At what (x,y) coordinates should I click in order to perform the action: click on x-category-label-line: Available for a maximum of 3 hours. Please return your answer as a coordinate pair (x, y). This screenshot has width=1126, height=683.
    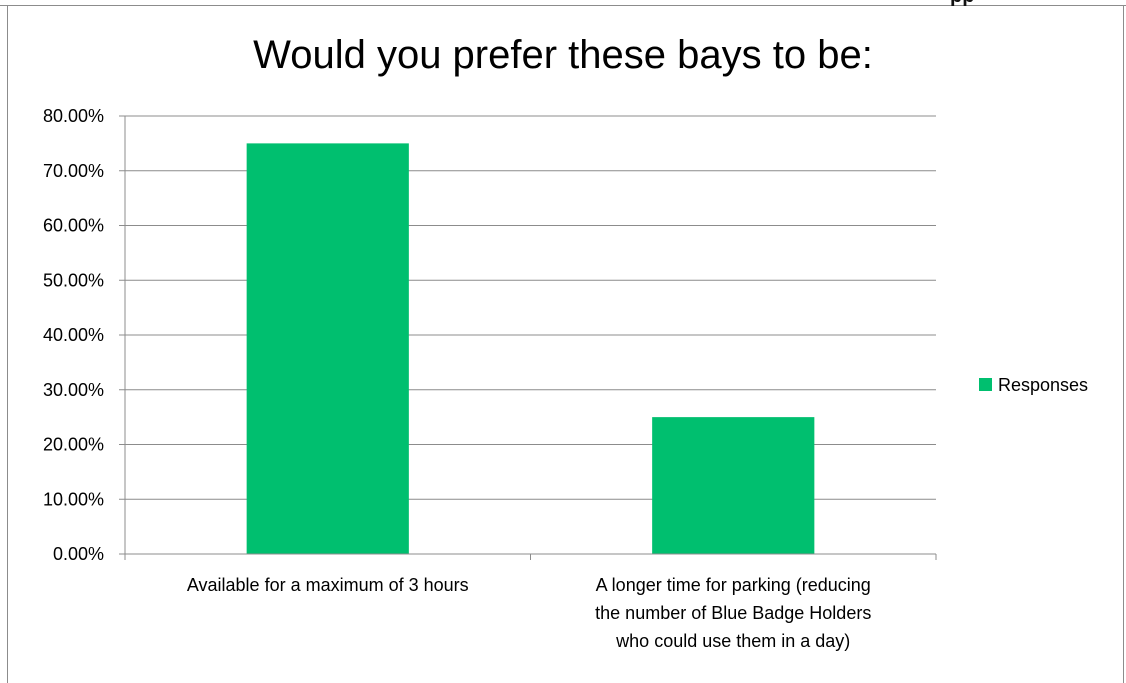
    Looking at the image, I should click on (328, 585).